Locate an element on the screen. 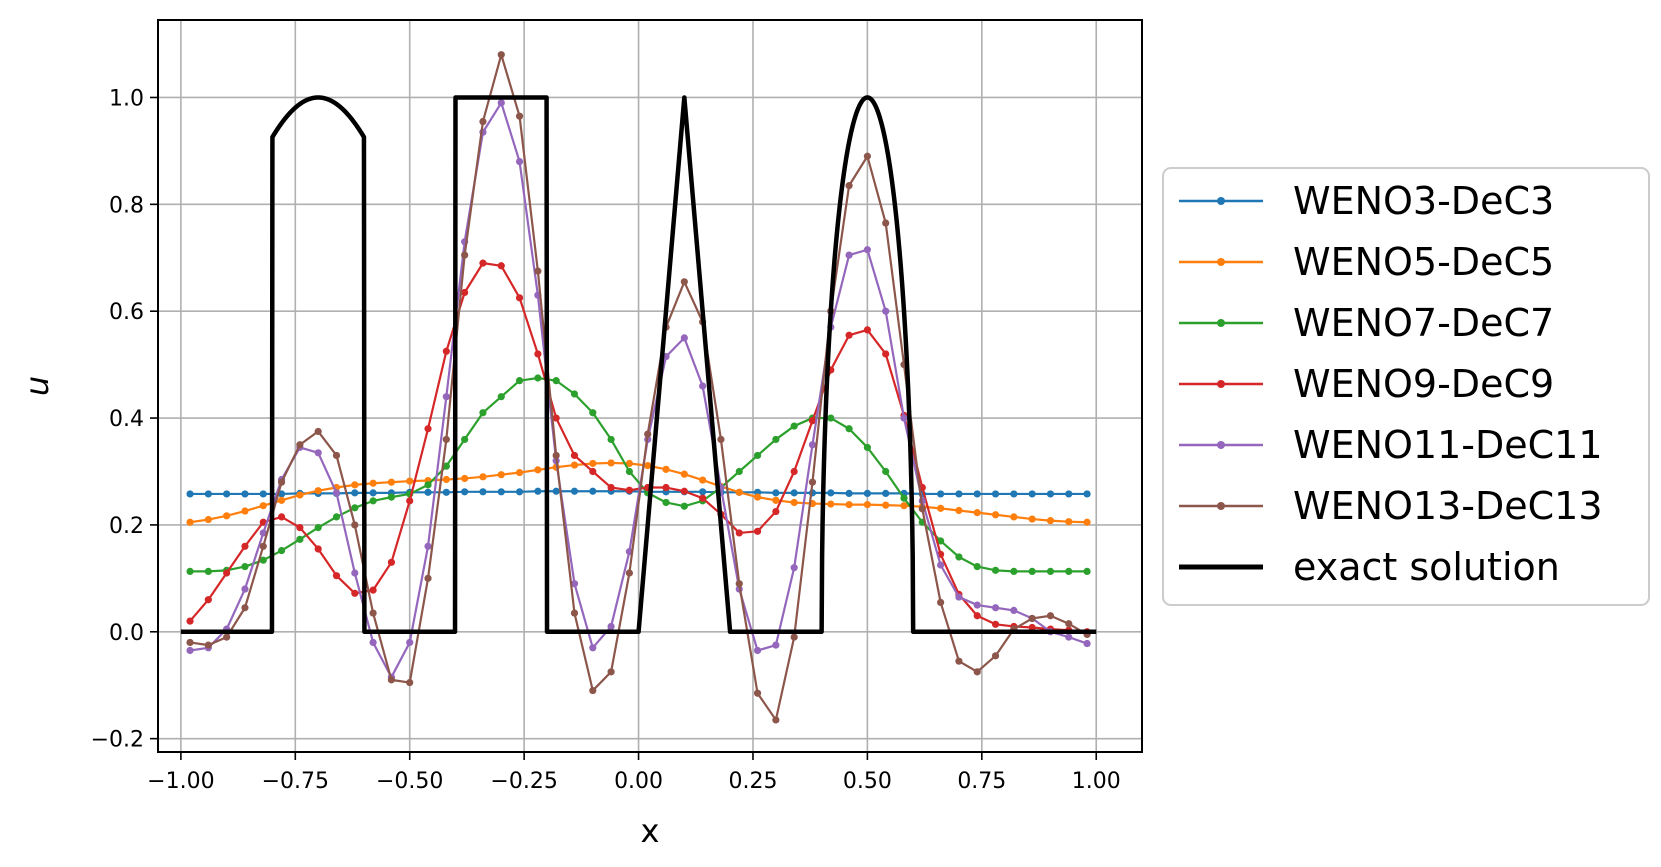 The width and height of the screenshot is (1661, 867). legend-marker-weno11-dec11 is located at coordinates (1221, 445).